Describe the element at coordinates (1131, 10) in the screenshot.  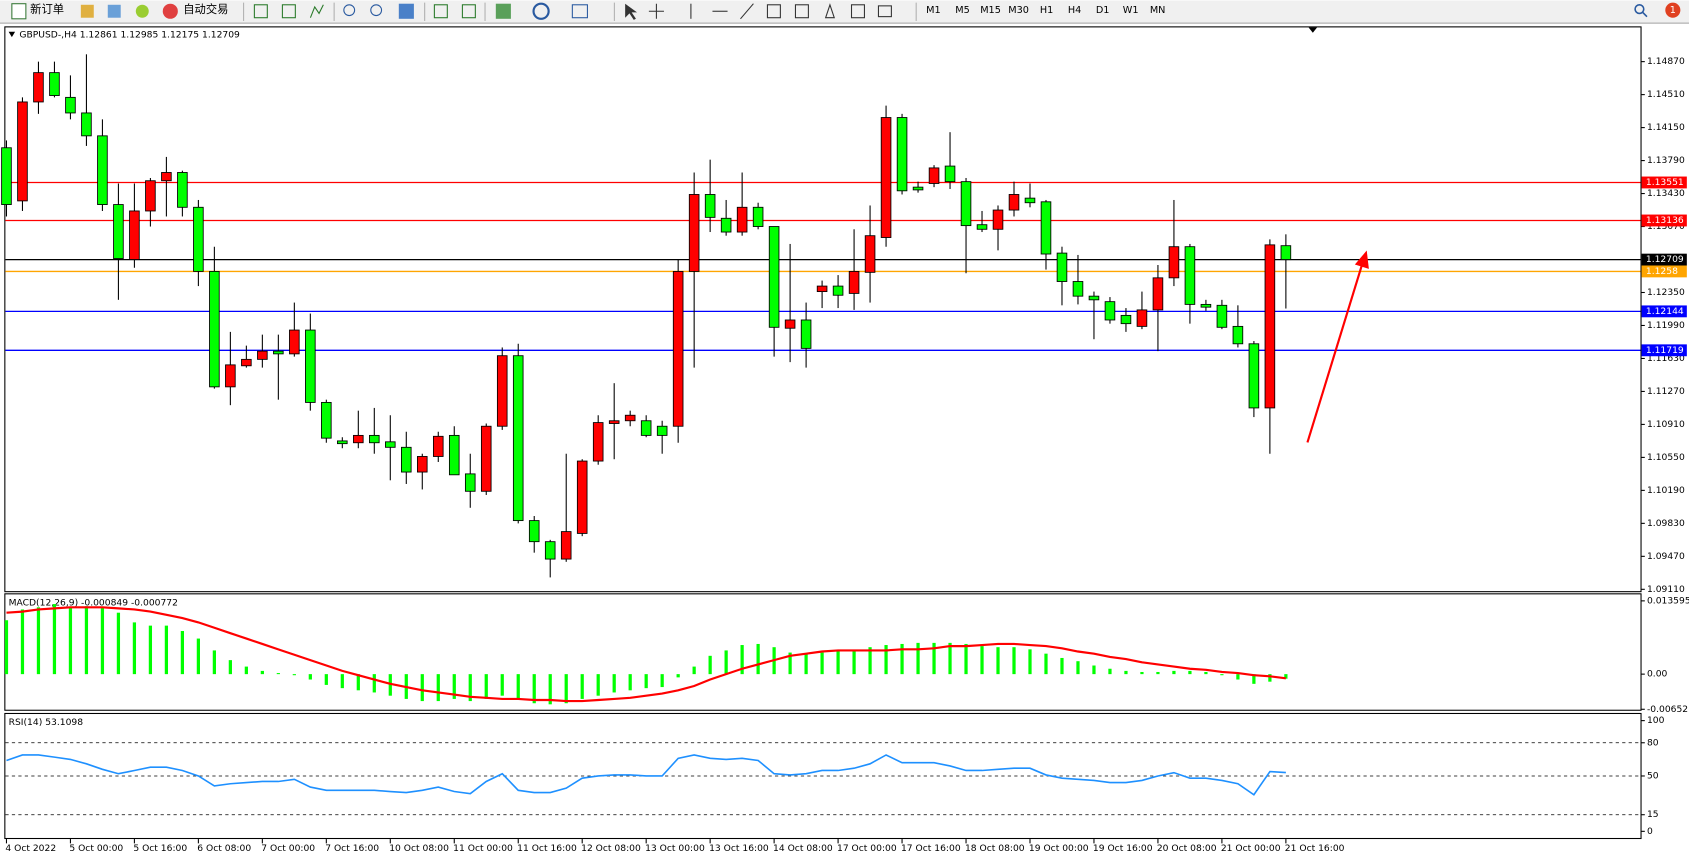
I see `timeframe-button: W1` at that location.